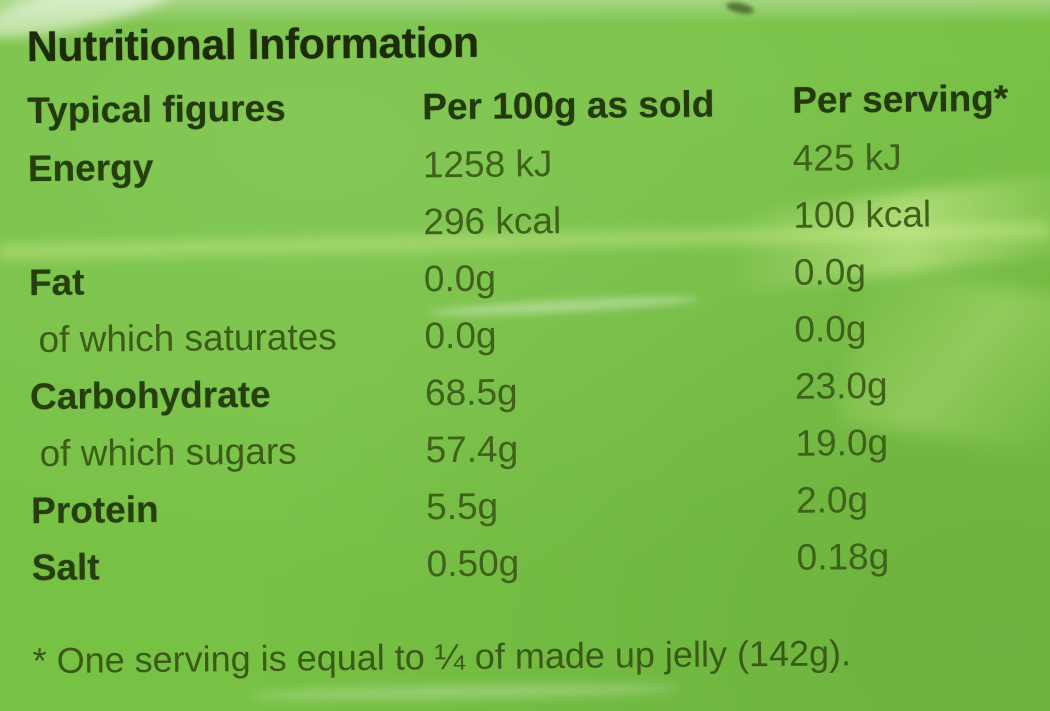 The height and width of the screenshot is (711, 1050). What do you see at coordinates (843, 556) in the screenshot?
I see `value-per-serving: 0.18g` at bounding box center [843, 556].